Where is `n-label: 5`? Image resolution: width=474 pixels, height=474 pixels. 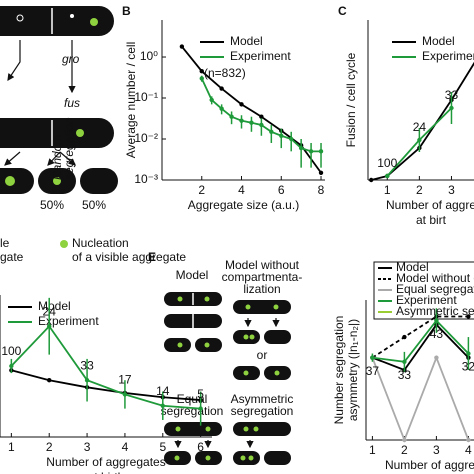
n-label: 5 is located at coordinates (200, 394).